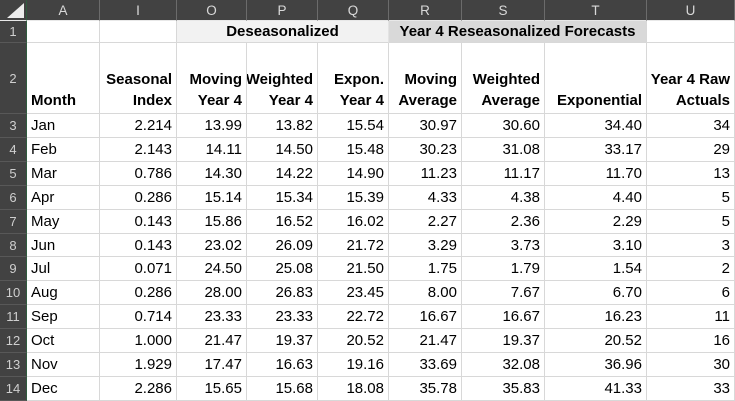 This screenshot has width=735, height=401. What do you see at coordinates (282, 126) in the screenshot?
I see `cell-value: 13.82` at bounding box center [282, 126].